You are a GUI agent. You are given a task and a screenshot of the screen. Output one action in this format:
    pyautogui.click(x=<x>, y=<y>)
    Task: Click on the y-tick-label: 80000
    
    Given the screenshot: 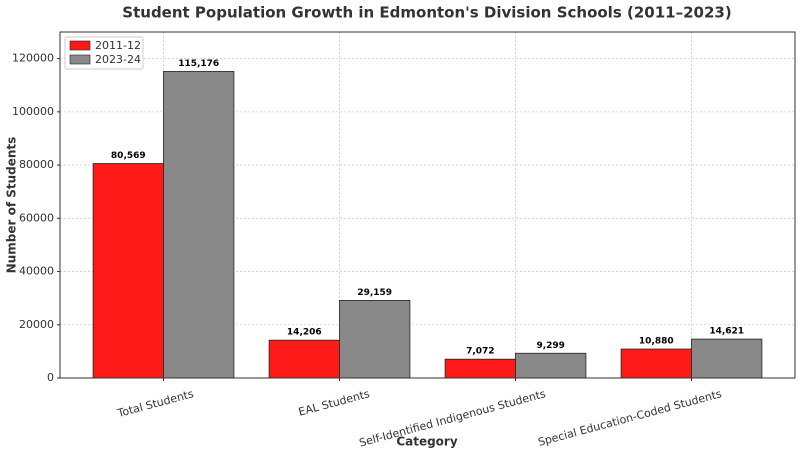 What is the action you would take?
    pyautogui.click(x=36, y=164)
    